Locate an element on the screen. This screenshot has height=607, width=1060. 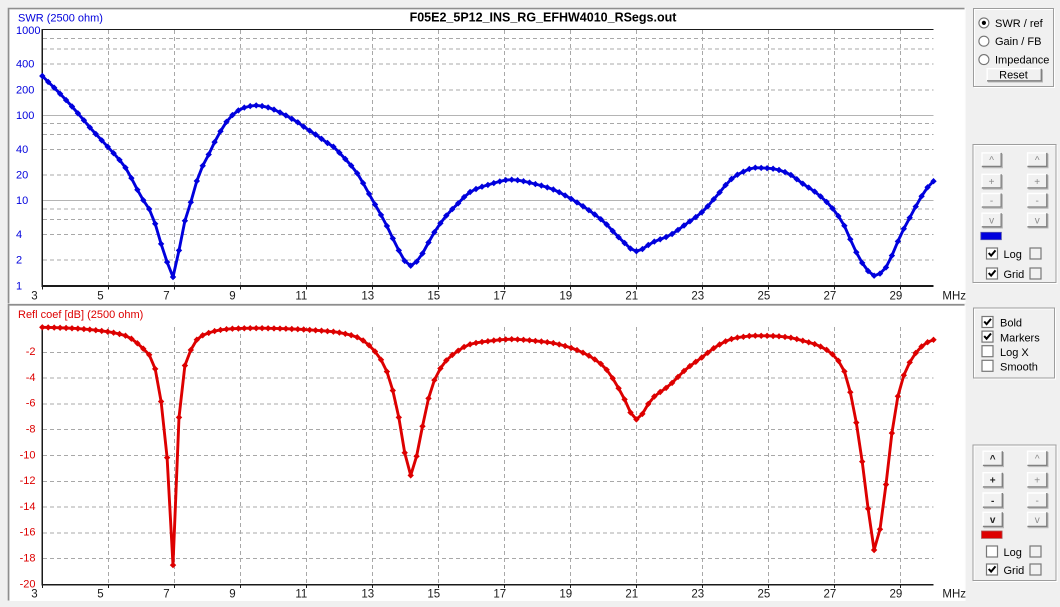
svg-text: 20 is located at coordinates (22, 176).